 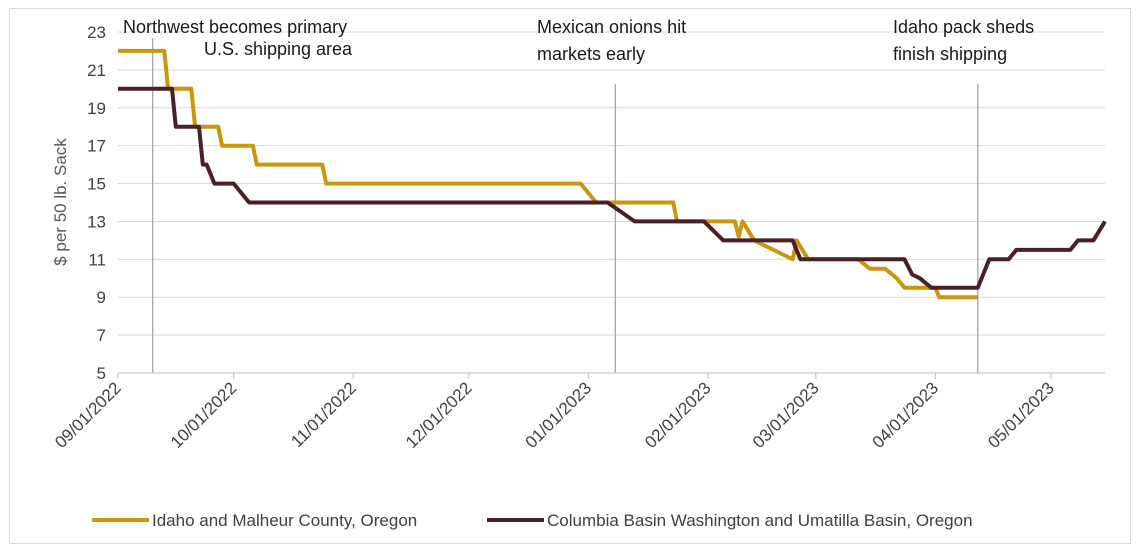 I want to click on y-tick-label: 23, so click(x=96, y=32).